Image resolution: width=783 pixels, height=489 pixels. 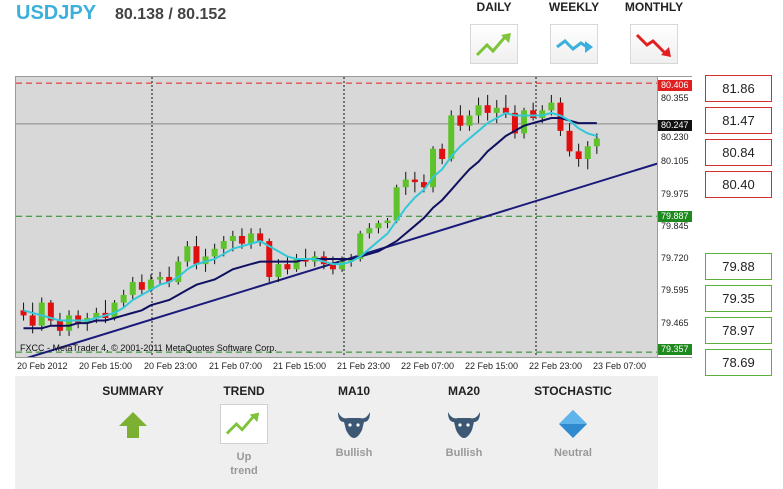 What do you see at coordinates (675, 226) in the screenshot?
I see `price-axis-label: 79.845` at bounding box center [675, 226].